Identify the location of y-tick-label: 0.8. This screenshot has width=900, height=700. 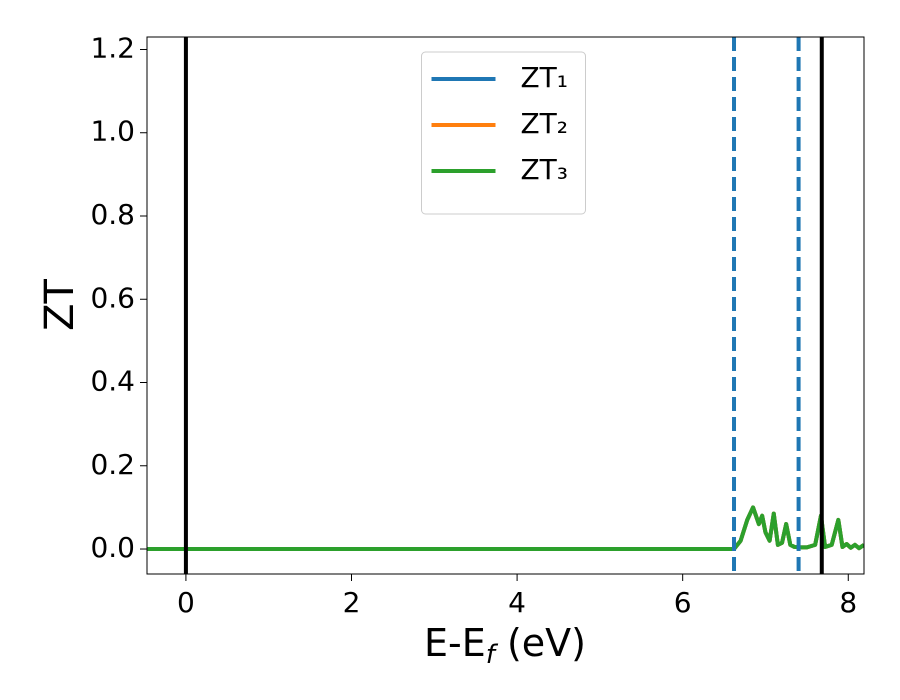
(112, 214).